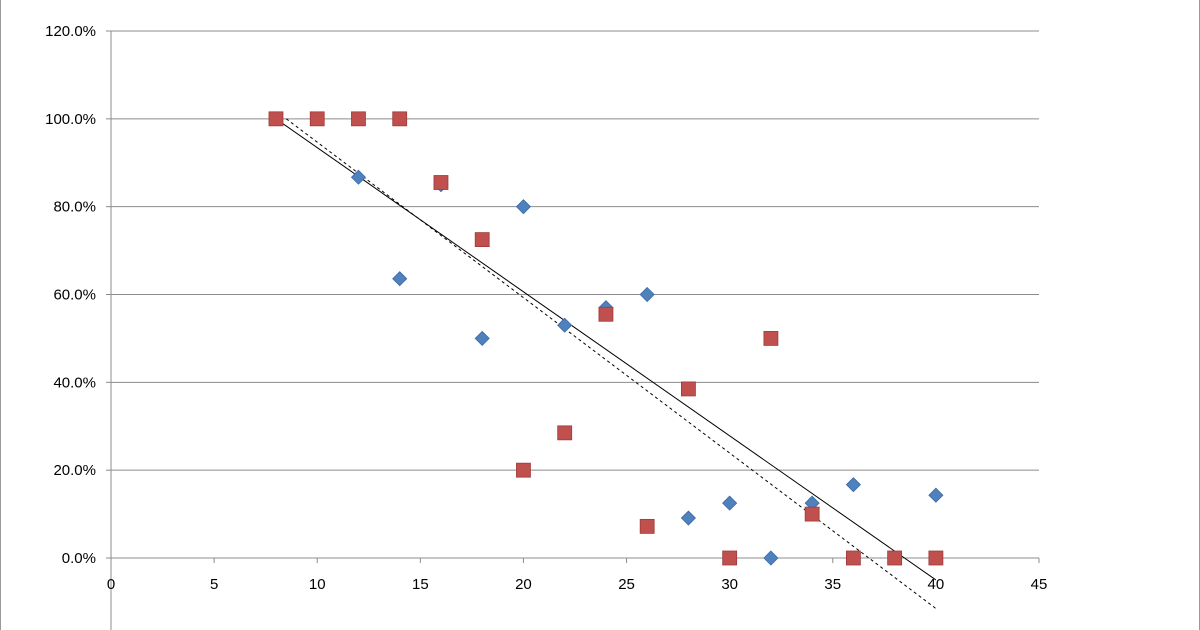  I want to click on x-tick-label-9: 45, so click(1039, 584).